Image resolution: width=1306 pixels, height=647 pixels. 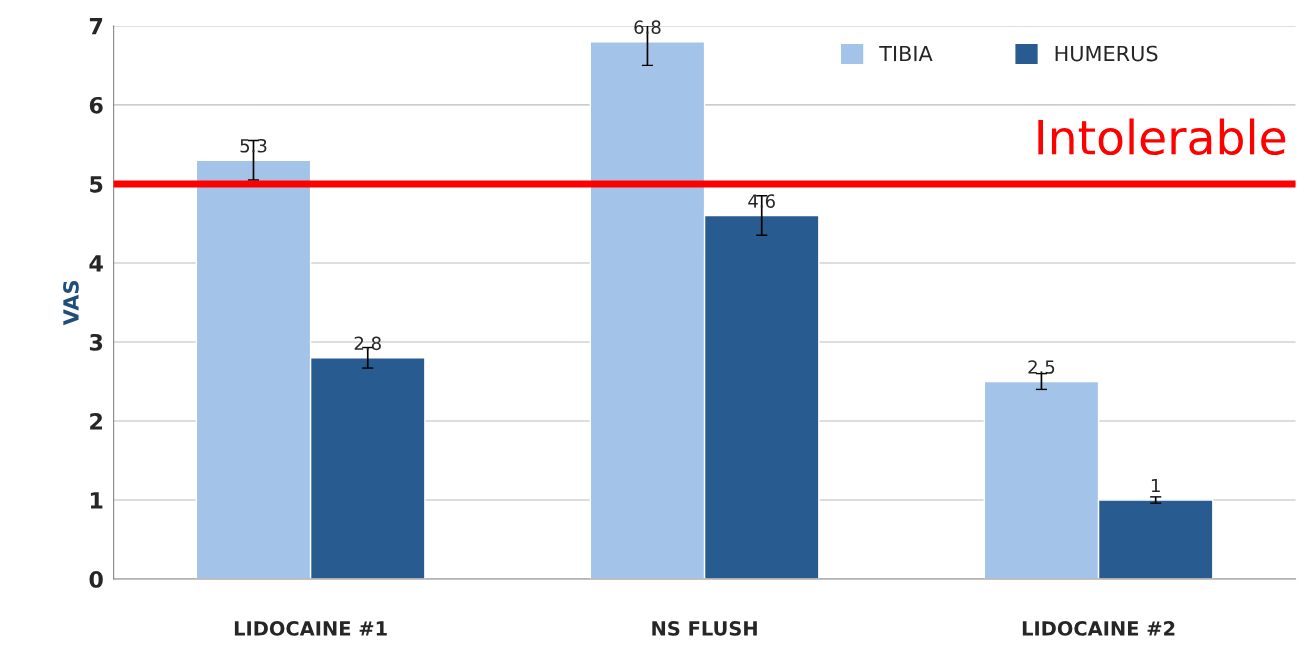 I want to click on data-label: 1, so click(x=1155, y=485).